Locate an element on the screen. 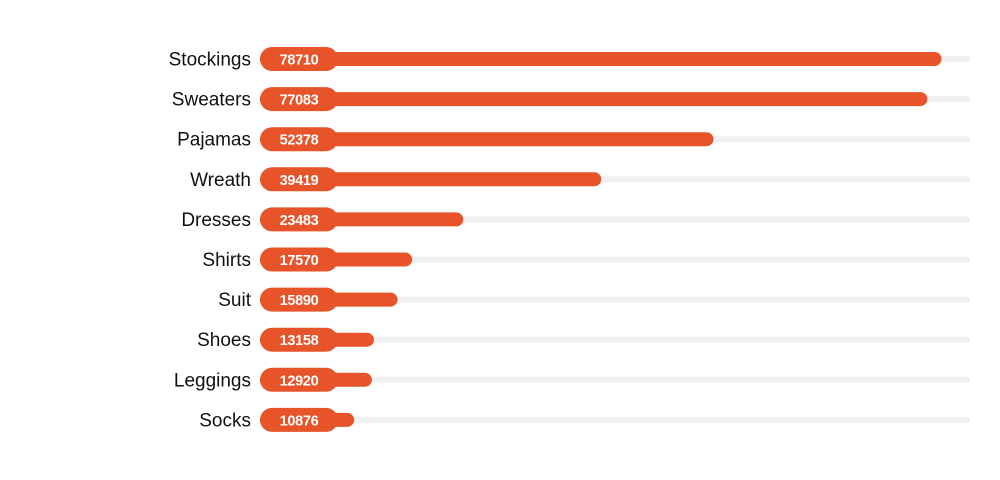  bar-row: 17570 Shirts is located at coordinates (586, 259).